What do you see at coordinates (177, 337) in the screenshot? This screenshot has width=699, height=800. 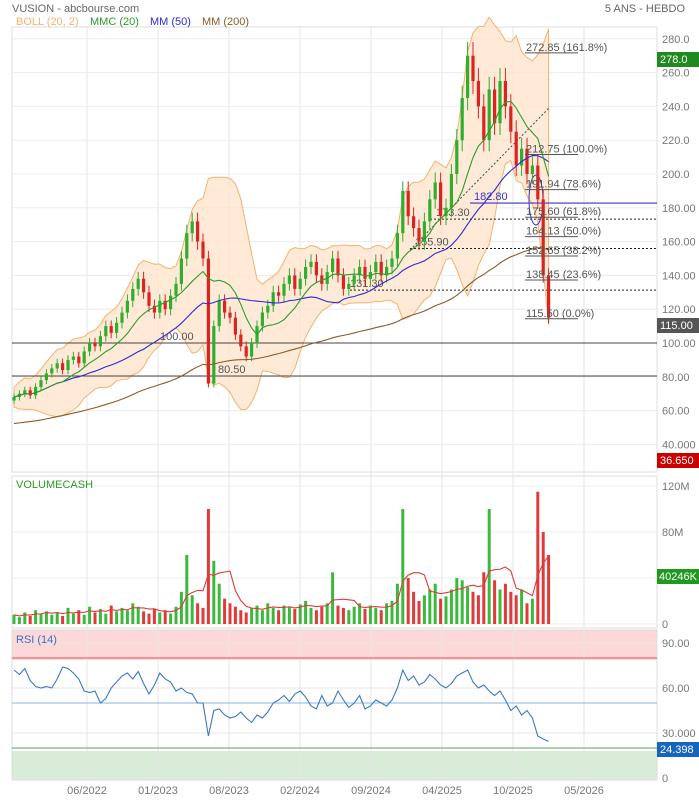 I see `level-label: 100.00` at bounding box center [177, 337].